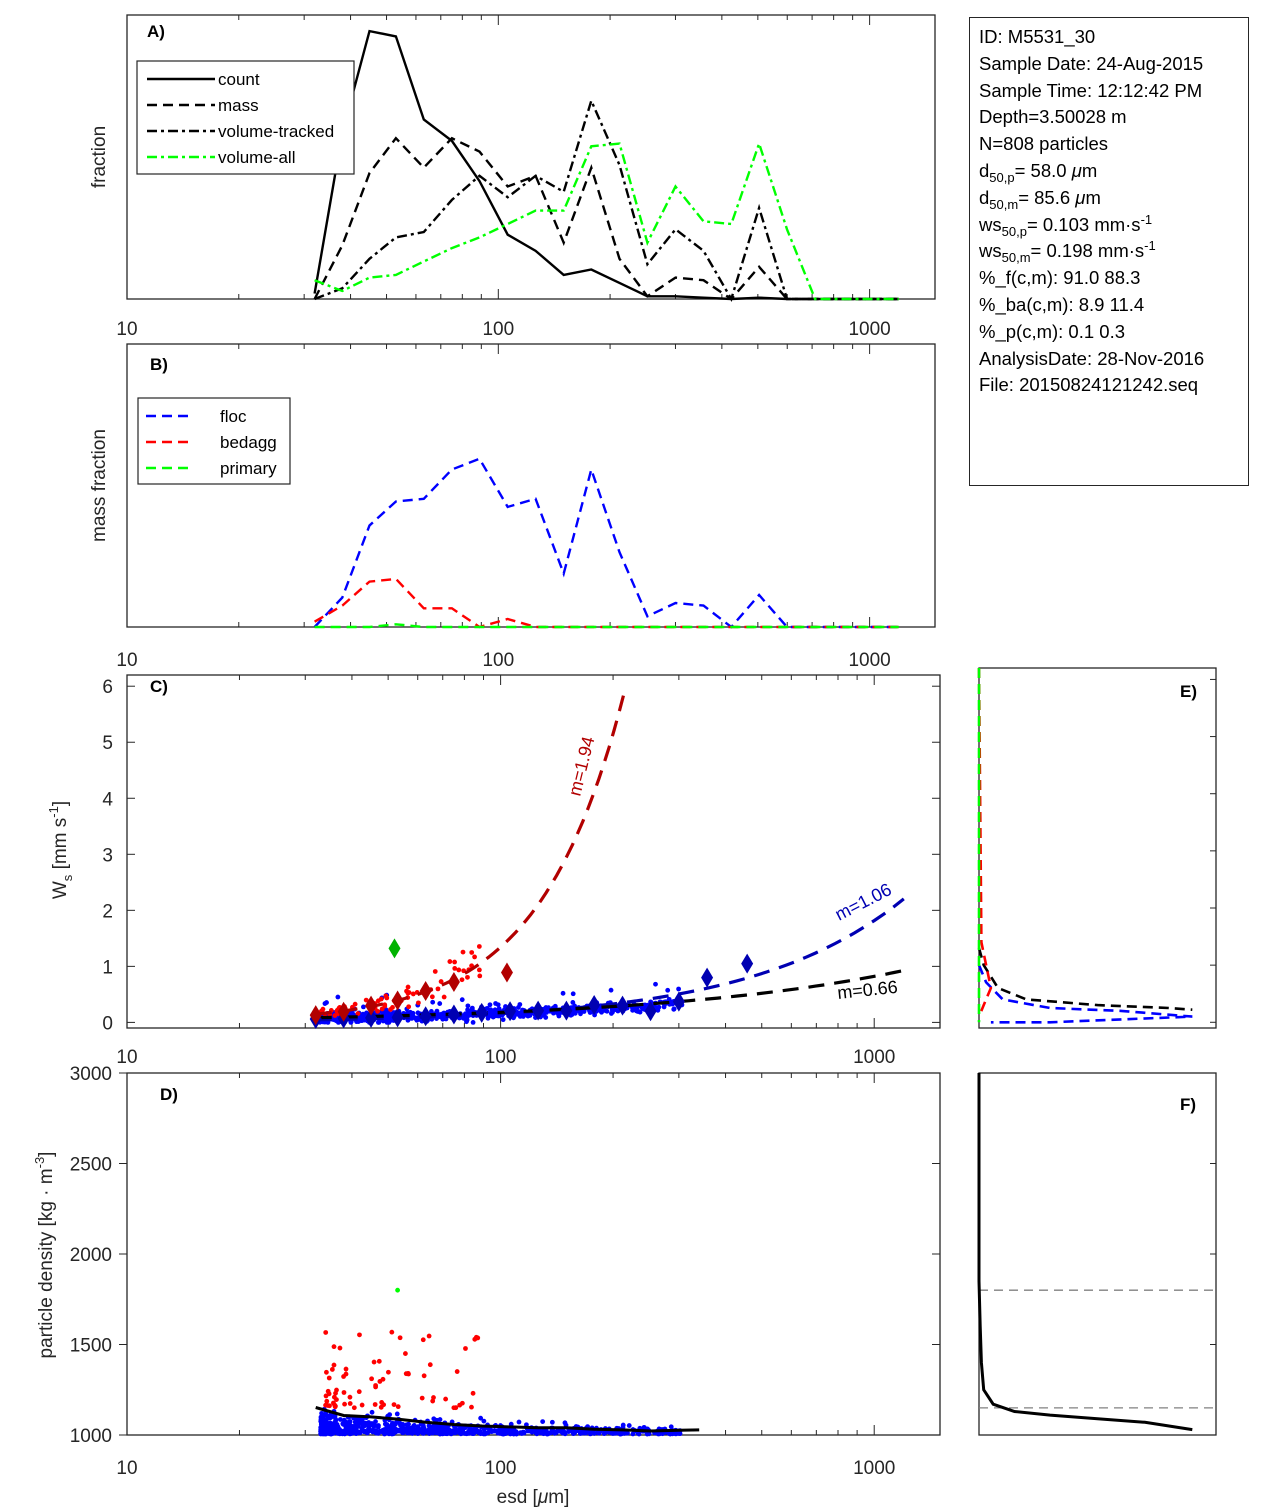 The height and width of the screenshot is (1511, 1270). I want to click on y-tick-label: 2000, so click(91, 1255).